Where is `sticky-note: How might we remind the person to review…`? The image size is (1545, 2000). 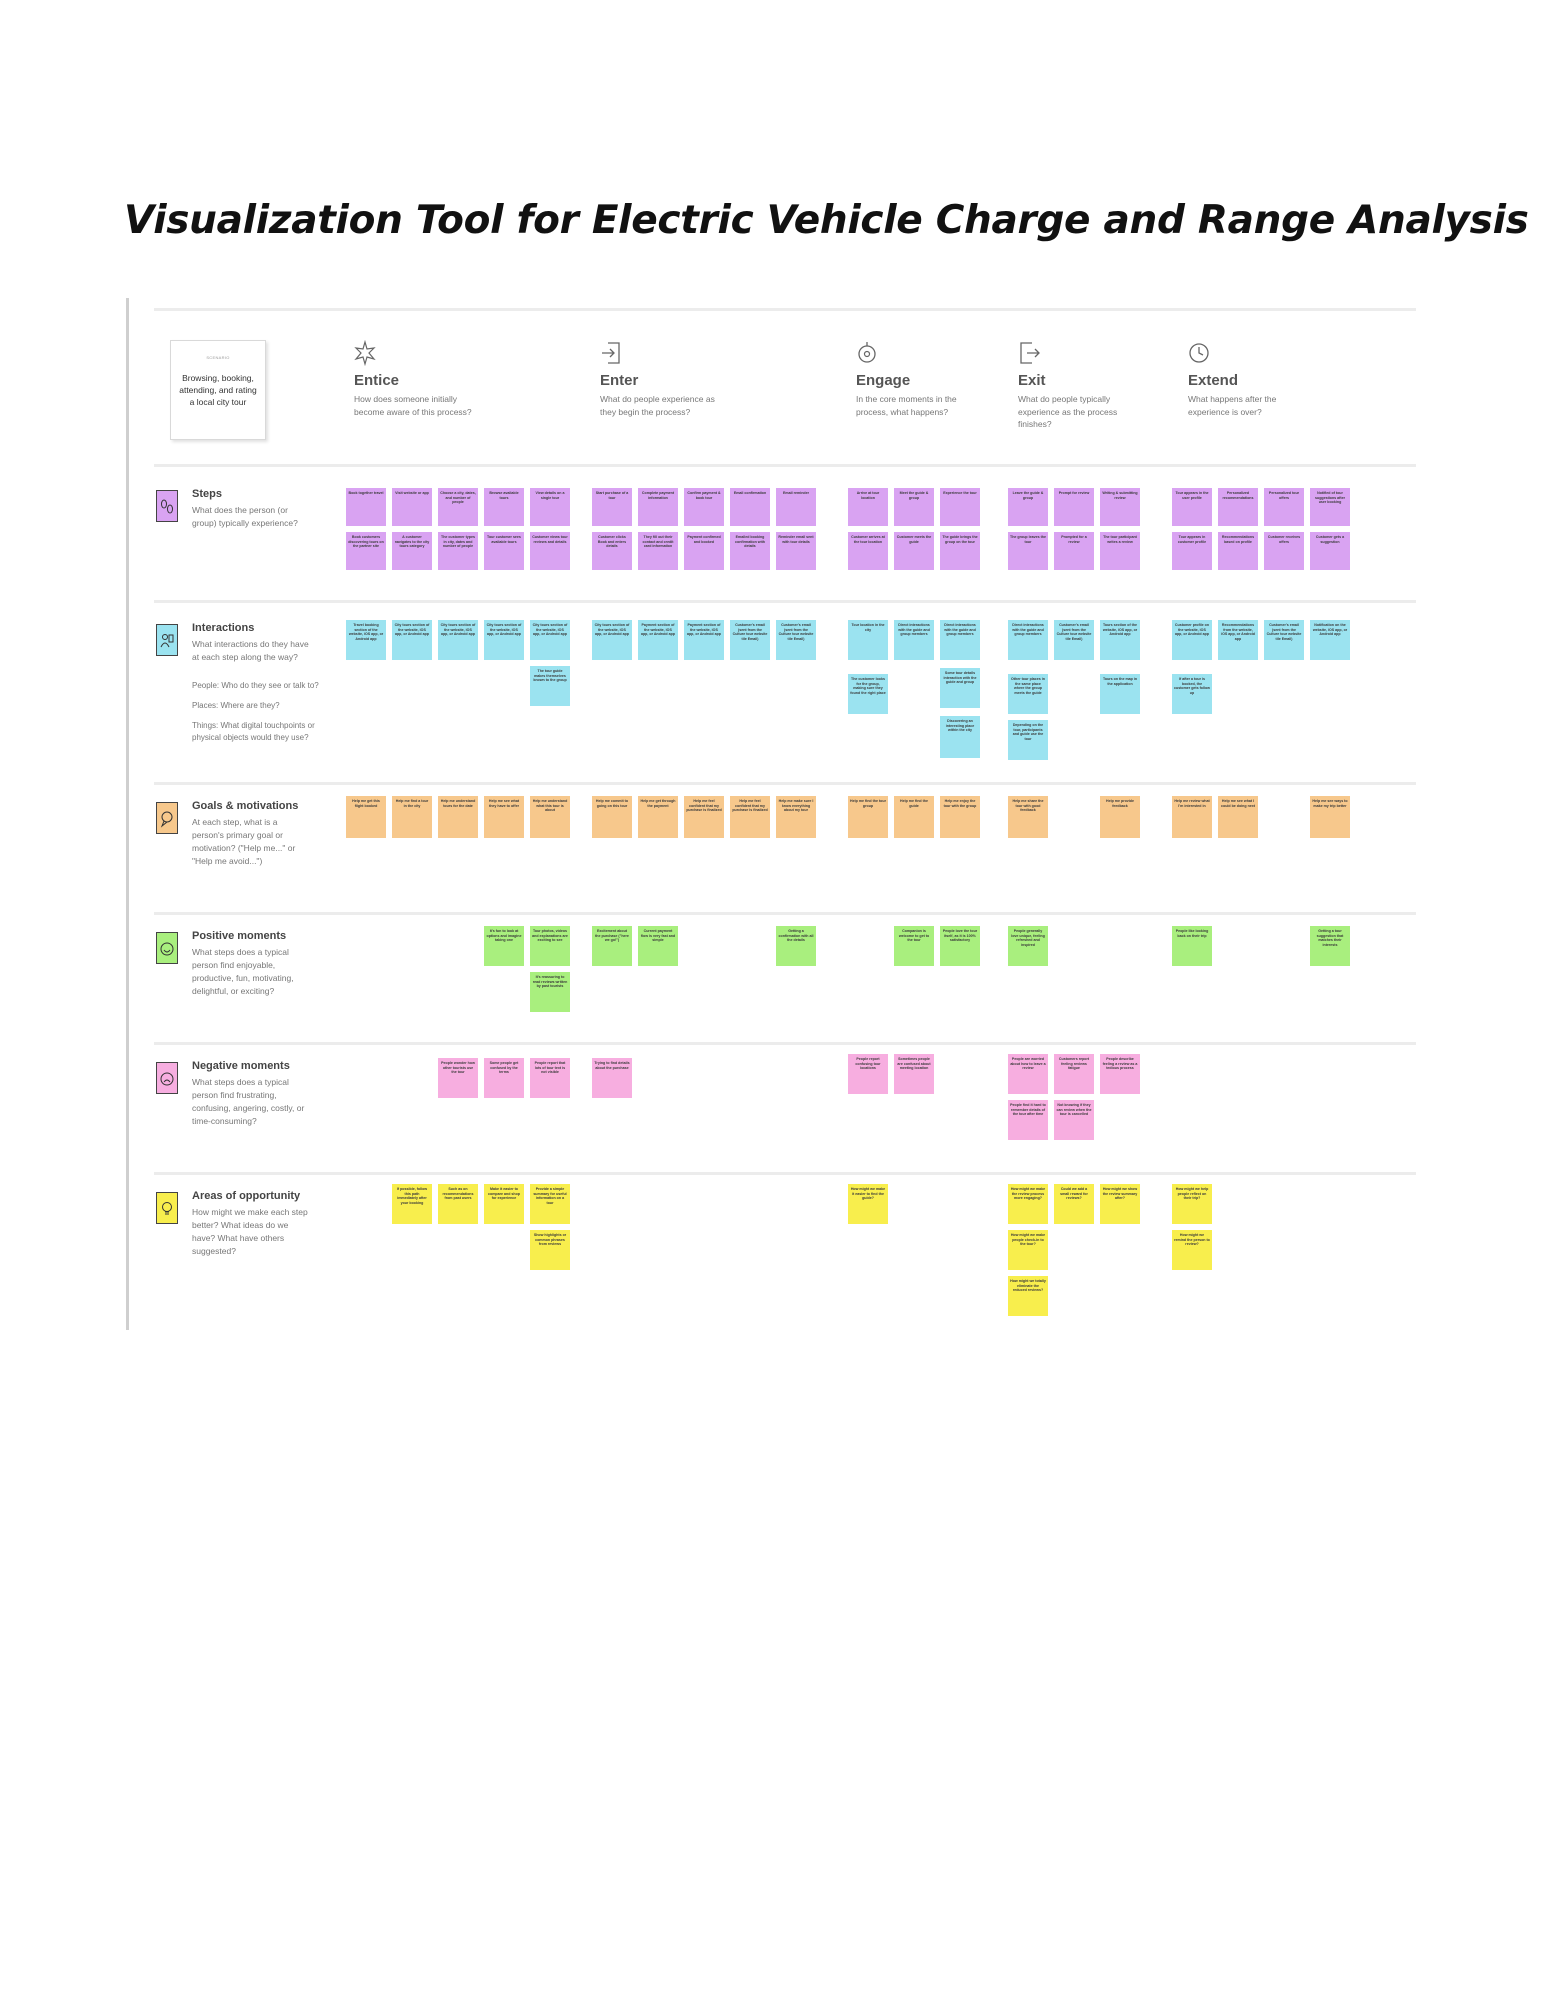 sticky-note: How might we remind the person to review… is located at coordinates (1192, 1250).